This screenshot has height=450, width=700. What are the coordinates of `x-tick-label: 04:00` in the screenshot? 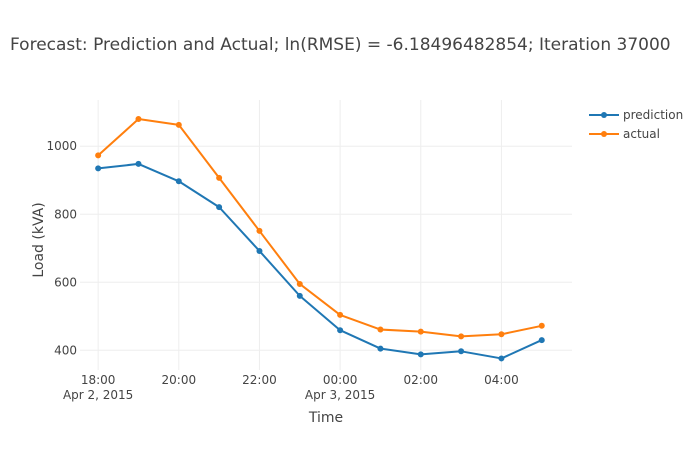 It's located at (501, 380).